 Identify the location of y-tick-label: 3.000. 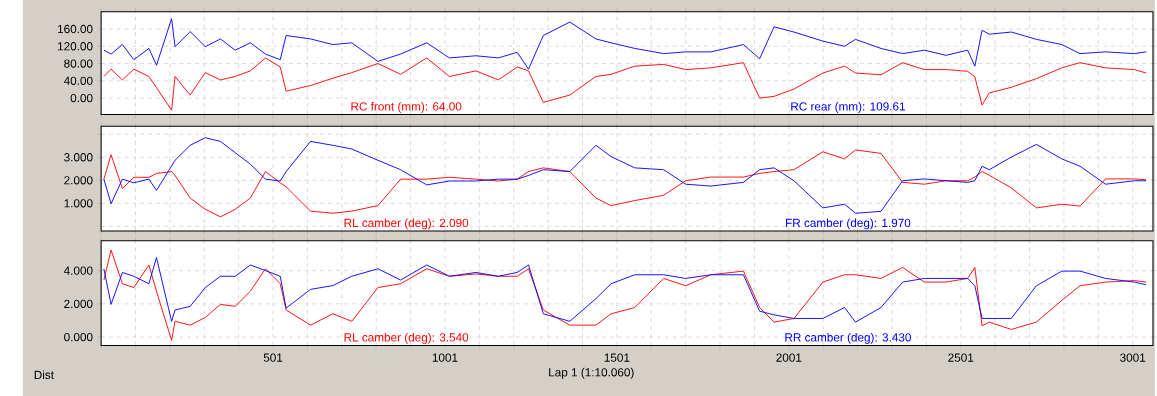
(78, 157).